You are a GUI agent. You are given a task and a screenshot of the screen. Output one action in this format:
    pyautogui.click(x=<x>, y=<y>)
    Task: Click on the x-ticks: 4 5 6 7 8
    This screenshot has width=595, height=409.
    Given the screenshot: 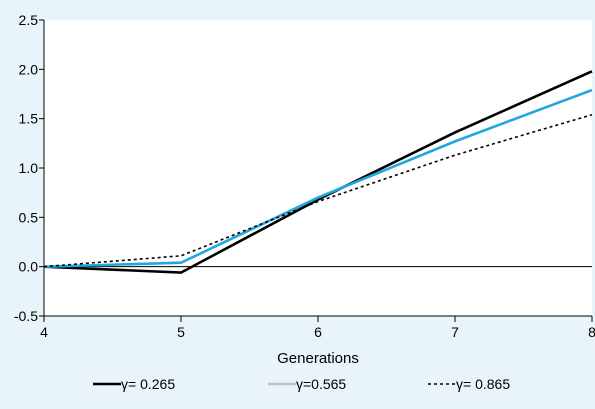 What is the action you would take?
    pyautogui.click(x=317, y=328)
    